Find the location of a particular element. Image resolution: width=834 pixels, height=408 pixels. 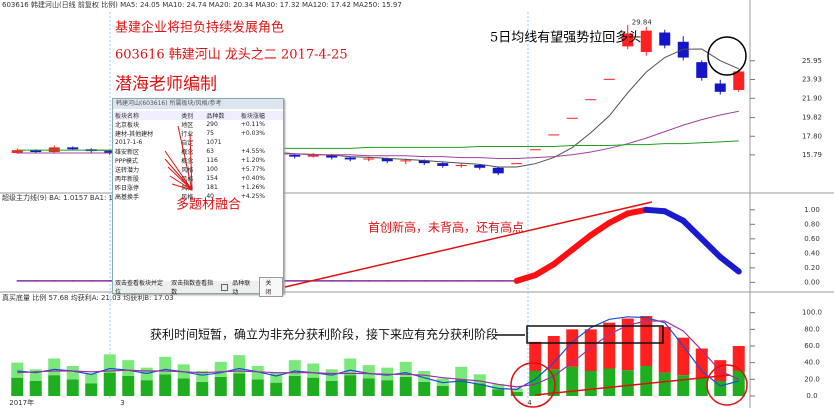

y-tick-label: 100.0 is located at coordinates (812, 313).